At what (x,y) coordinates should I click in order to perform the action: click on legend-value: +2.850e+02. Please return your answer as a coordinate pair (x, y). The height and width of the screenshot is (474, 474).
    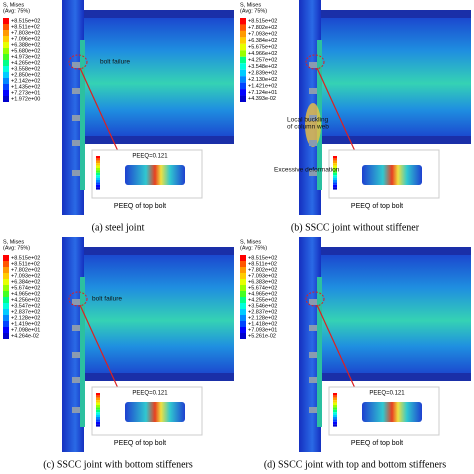
    Looking at the image, I should click on (25, 75).